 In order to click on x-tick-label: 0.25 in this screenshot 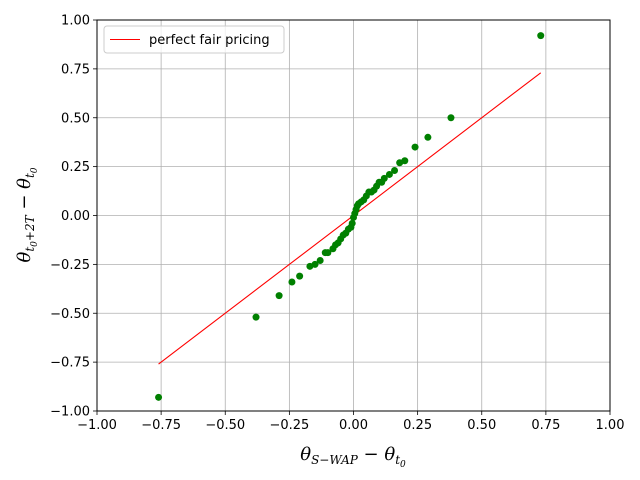, I will do `click(417, 425)`.